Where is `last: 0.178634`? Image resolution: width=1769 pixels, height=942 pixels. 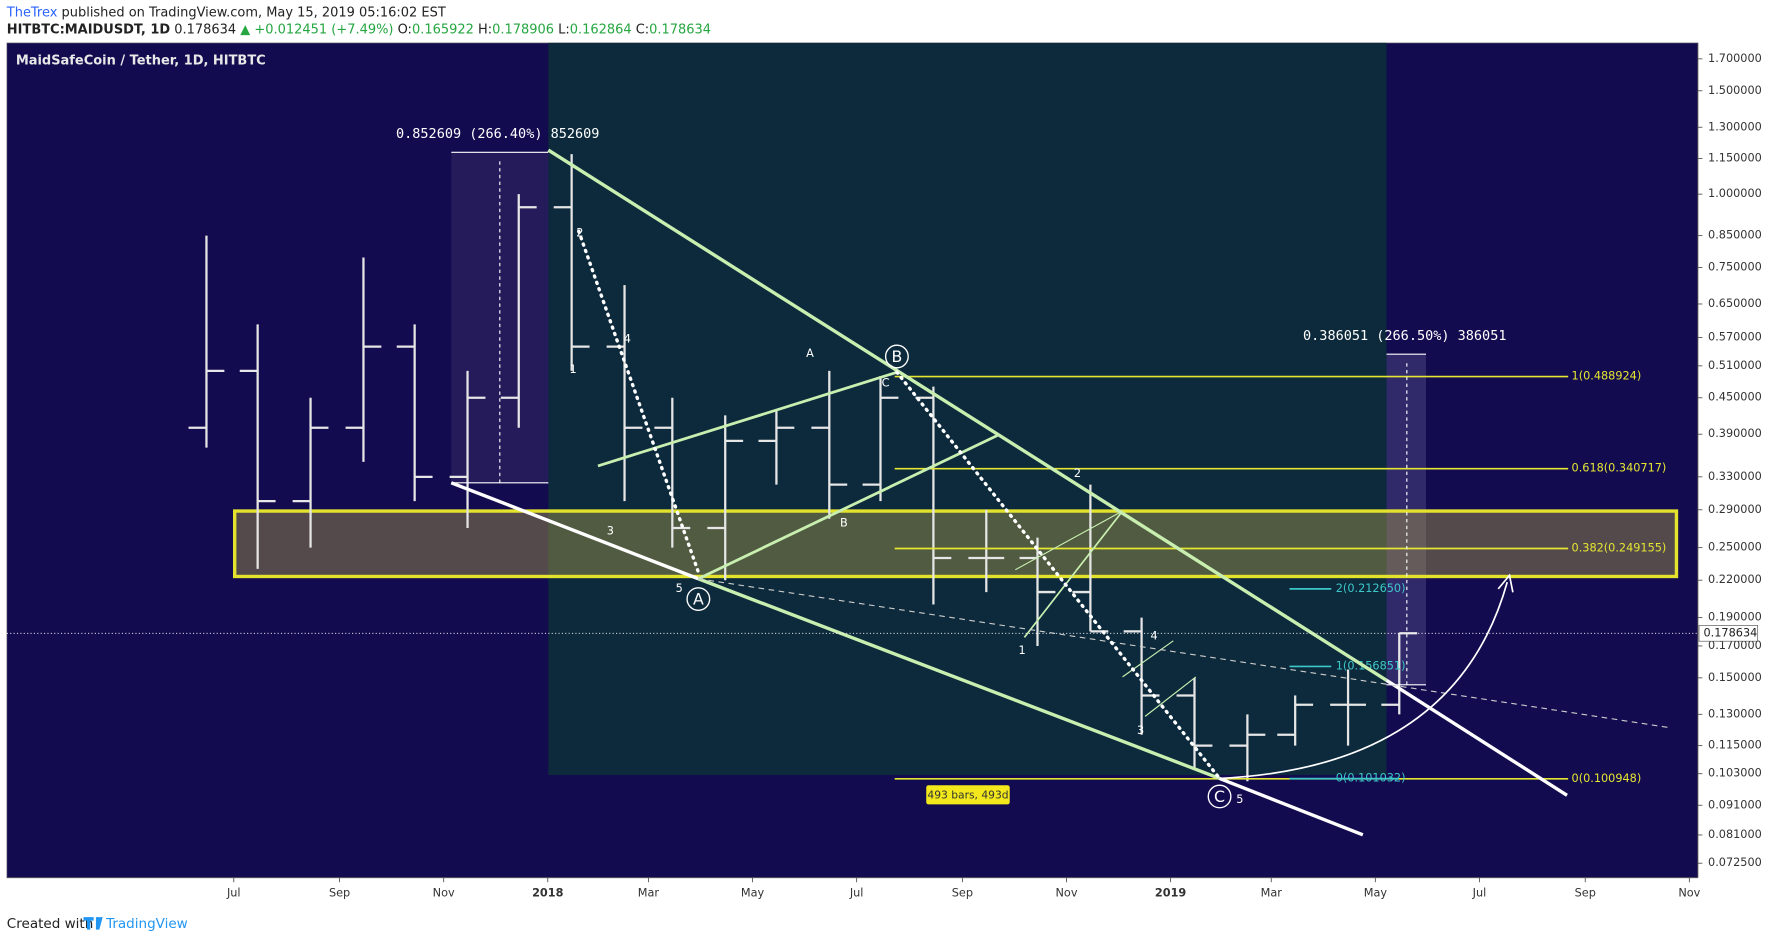
last: 0.178634 is located at coordinates (205, 29).